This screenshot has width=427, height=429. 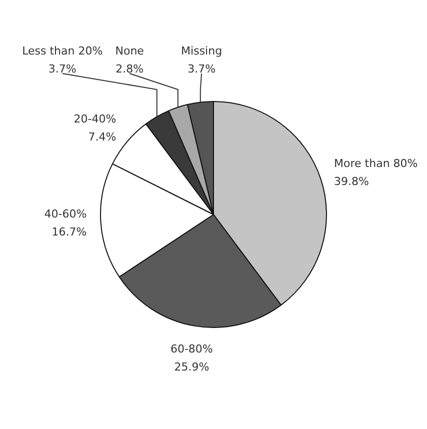 I want to click on slice-label: None, so click(x=129, y=51).